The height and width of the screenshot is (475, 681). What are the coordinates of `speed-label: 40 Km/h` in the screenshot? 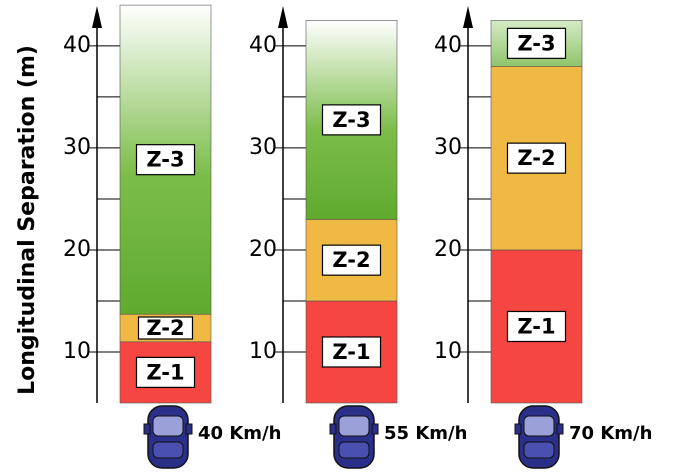 It's located at (239, 433).